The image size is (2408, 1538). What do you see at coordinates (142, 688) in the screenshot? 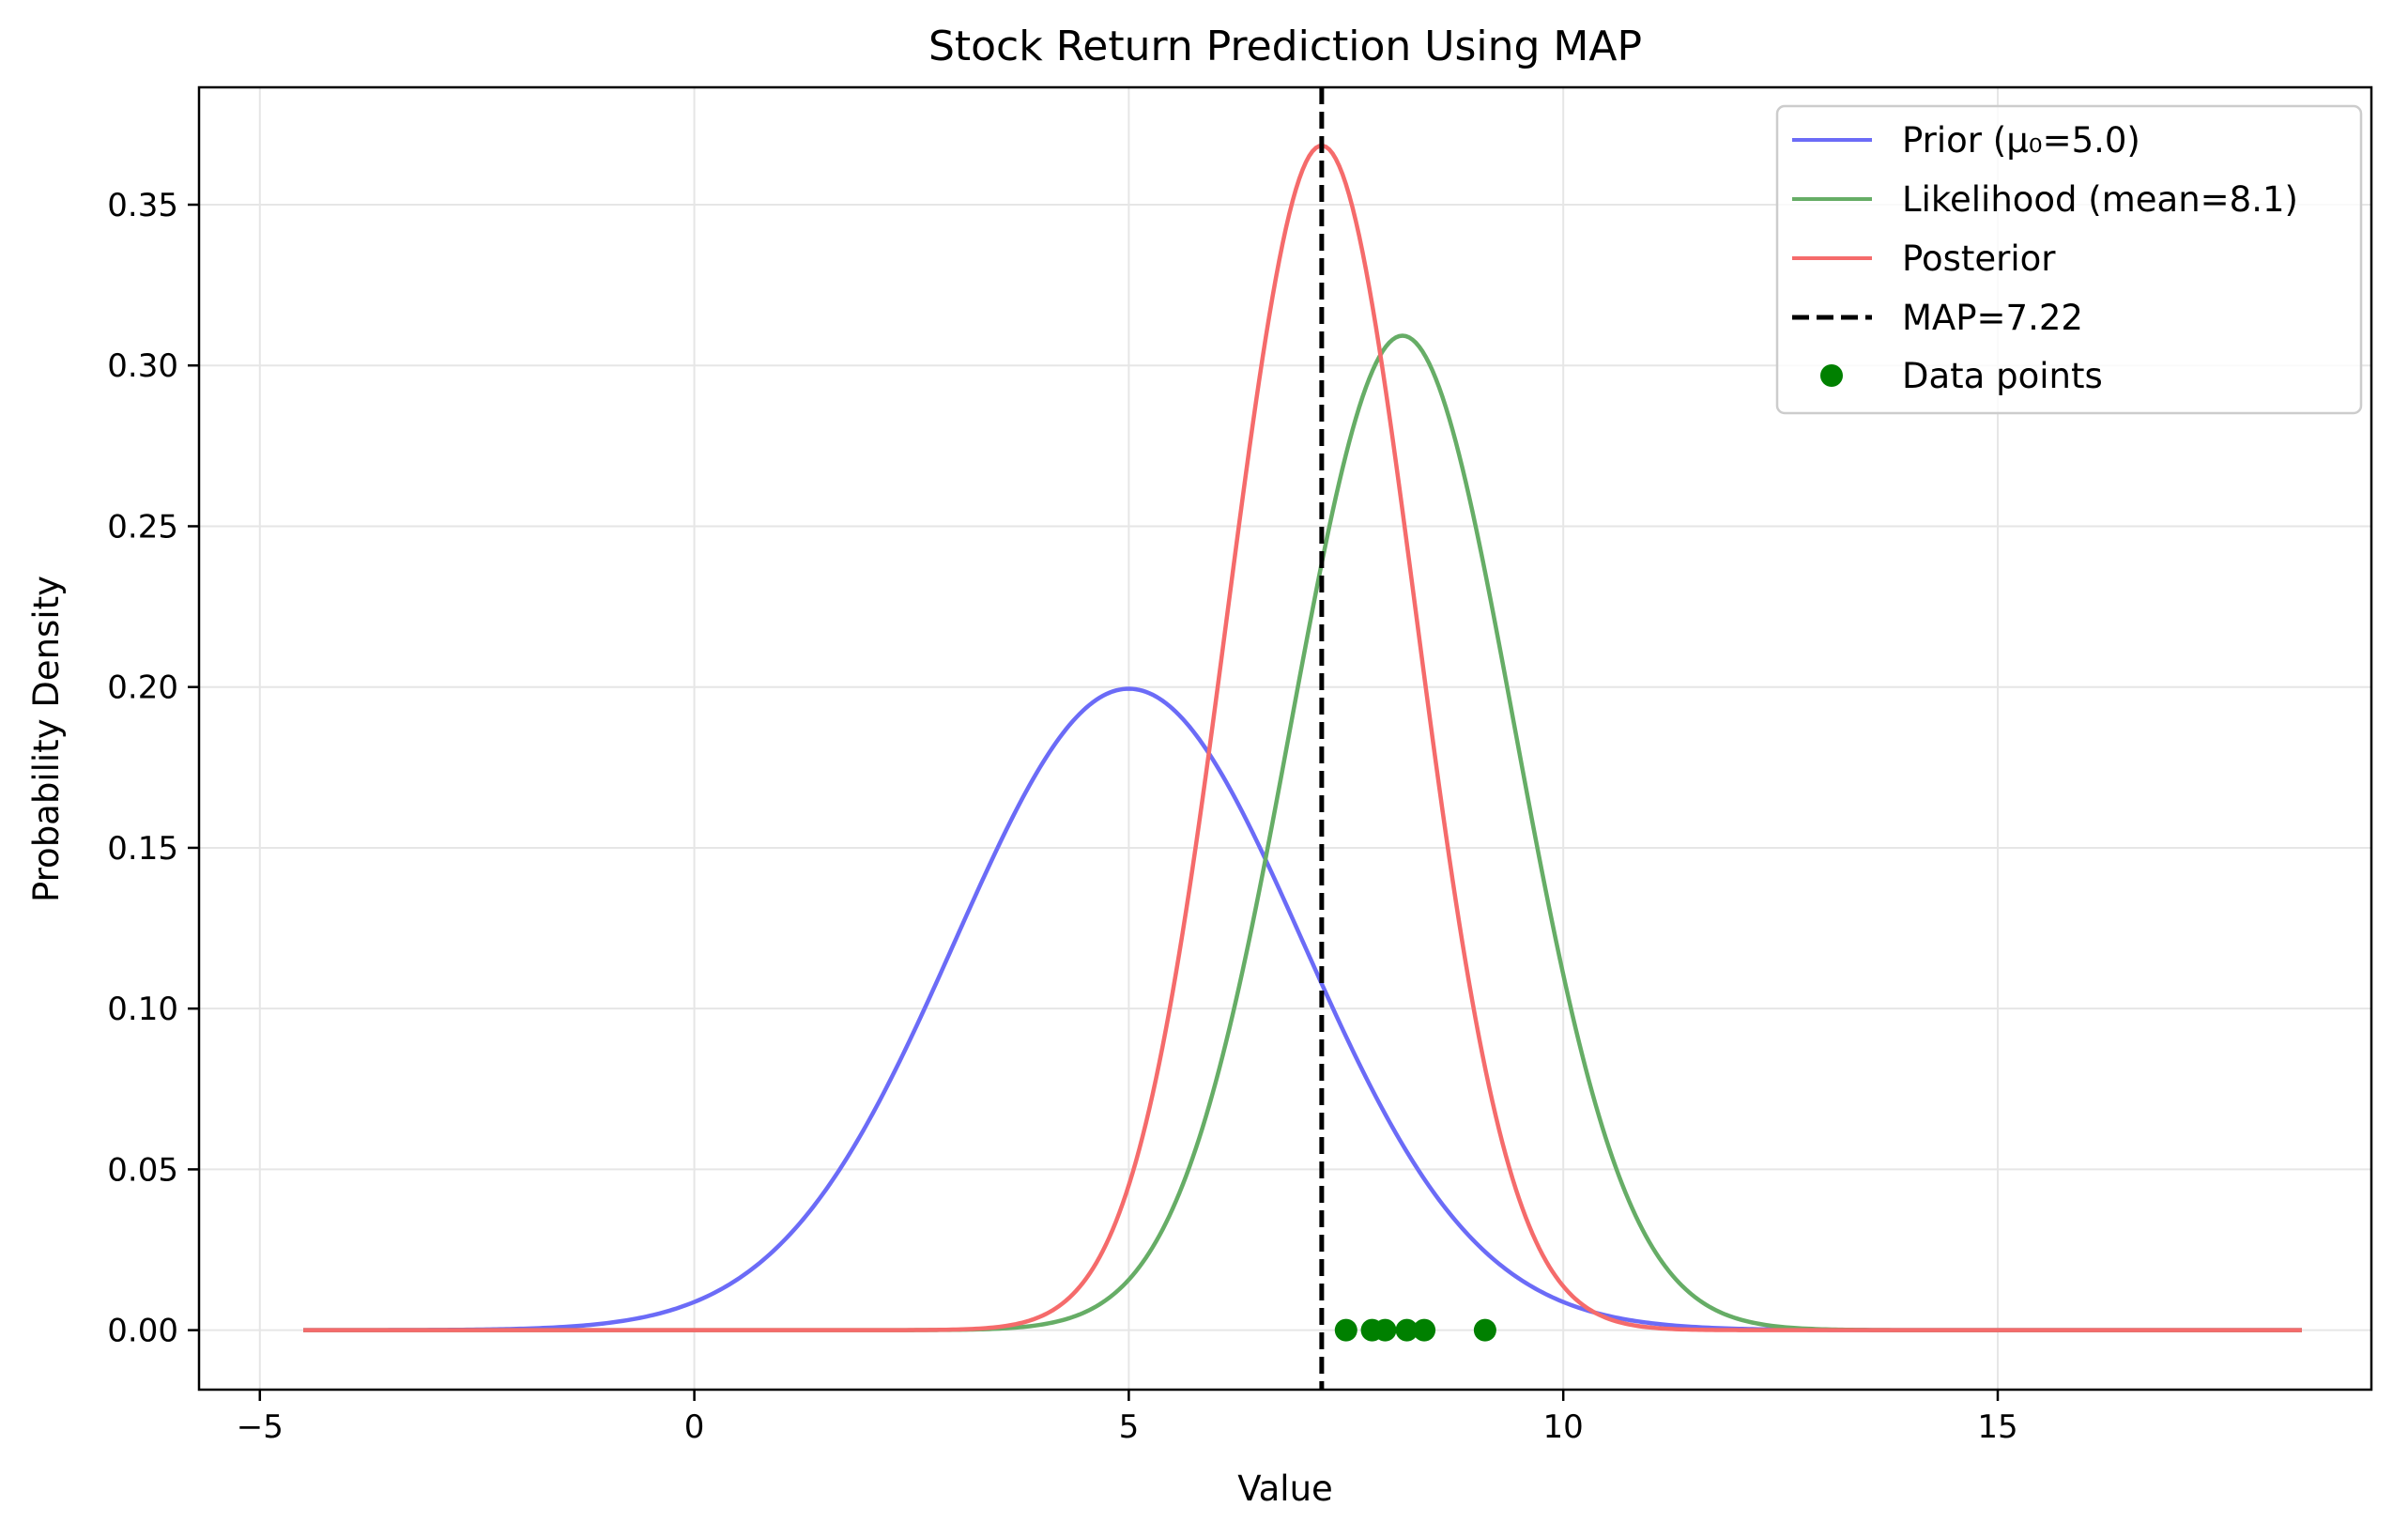
I see `y-tick-label: 0.20` at bounding box center [142, 688].